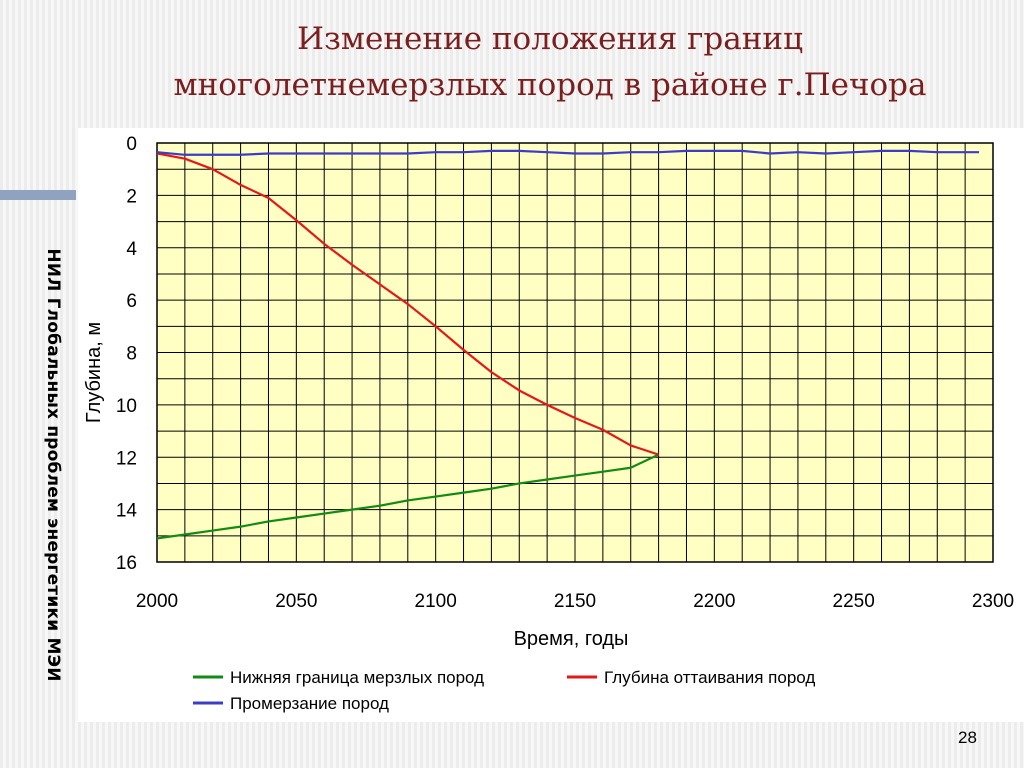 This screenshot has height=775, width=1024. What do you see at coordinates (296, 601) in the screenshot?
I see `x-tick-label: 2050` at bounding box center [296, 601].